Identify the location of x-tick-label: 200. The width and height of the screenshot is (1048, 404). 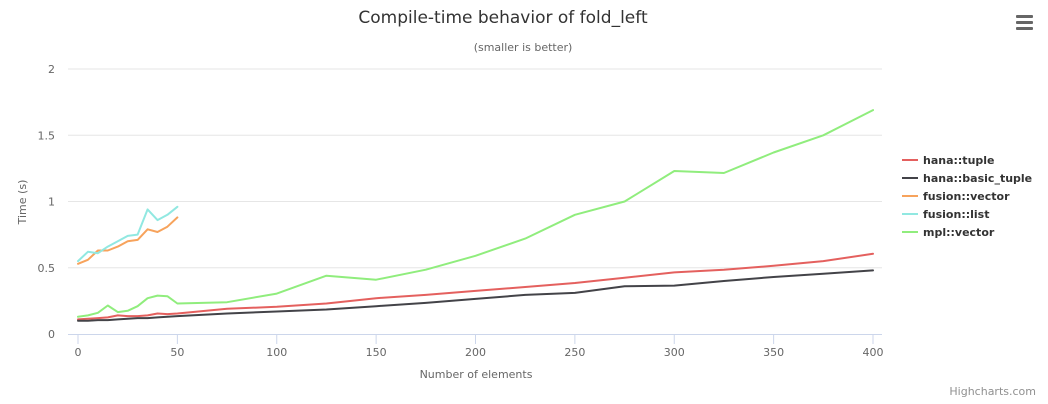
(475, 352).